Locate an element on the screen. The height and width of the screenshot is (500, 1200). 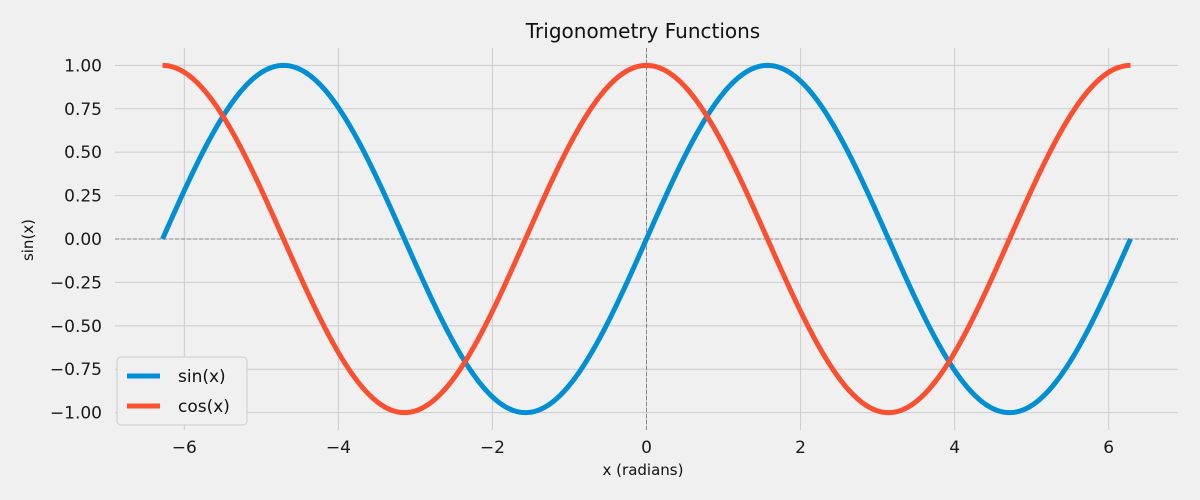
chart-title: Trigonometry Functions is located at coordinates (642, 31).